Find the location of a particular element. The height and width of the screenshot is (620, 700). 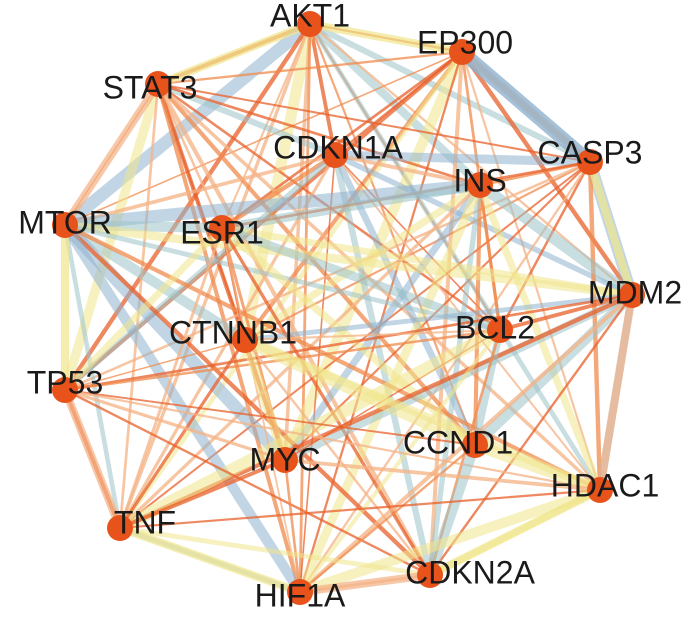

node-label: TP53 is located at coordinates (65, 382).